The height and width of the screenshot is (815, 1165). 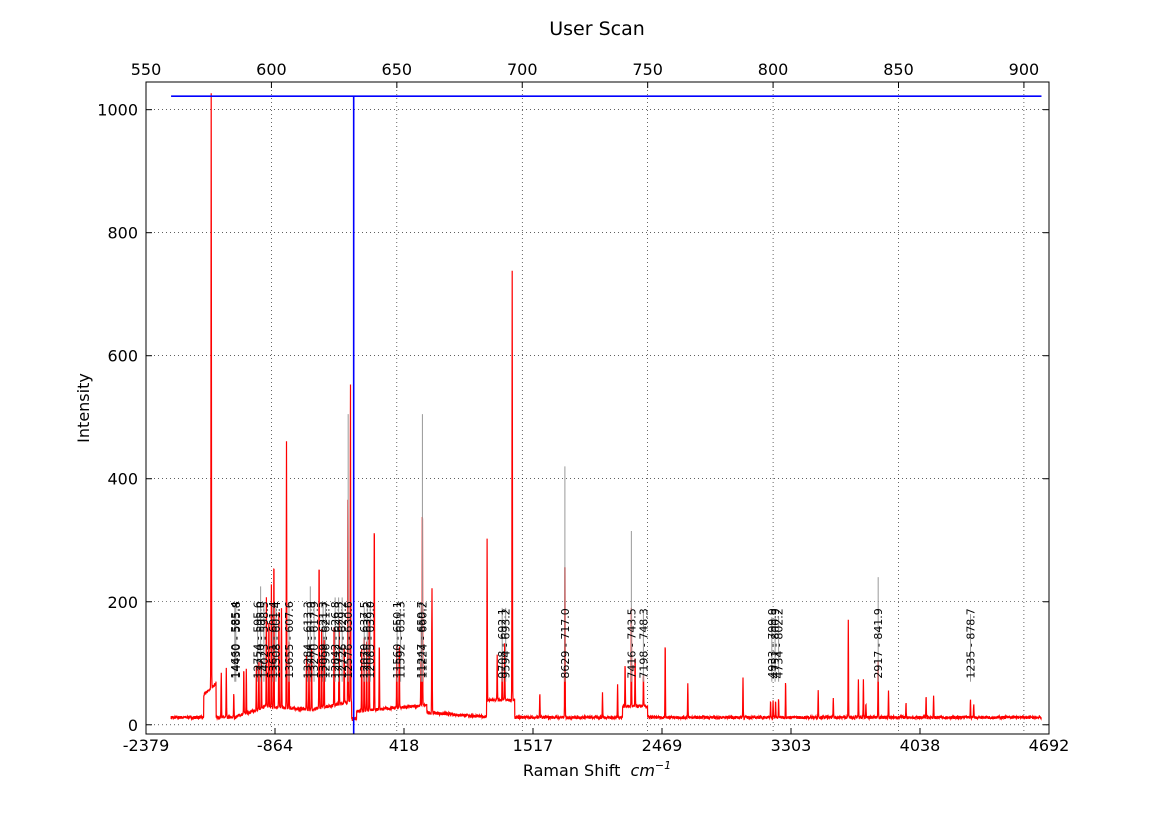 What do you see at coordinates (308, 639) in the screenshot?
I see `peak-label: 13284 - 613.3` at bounding box center [308, 639].